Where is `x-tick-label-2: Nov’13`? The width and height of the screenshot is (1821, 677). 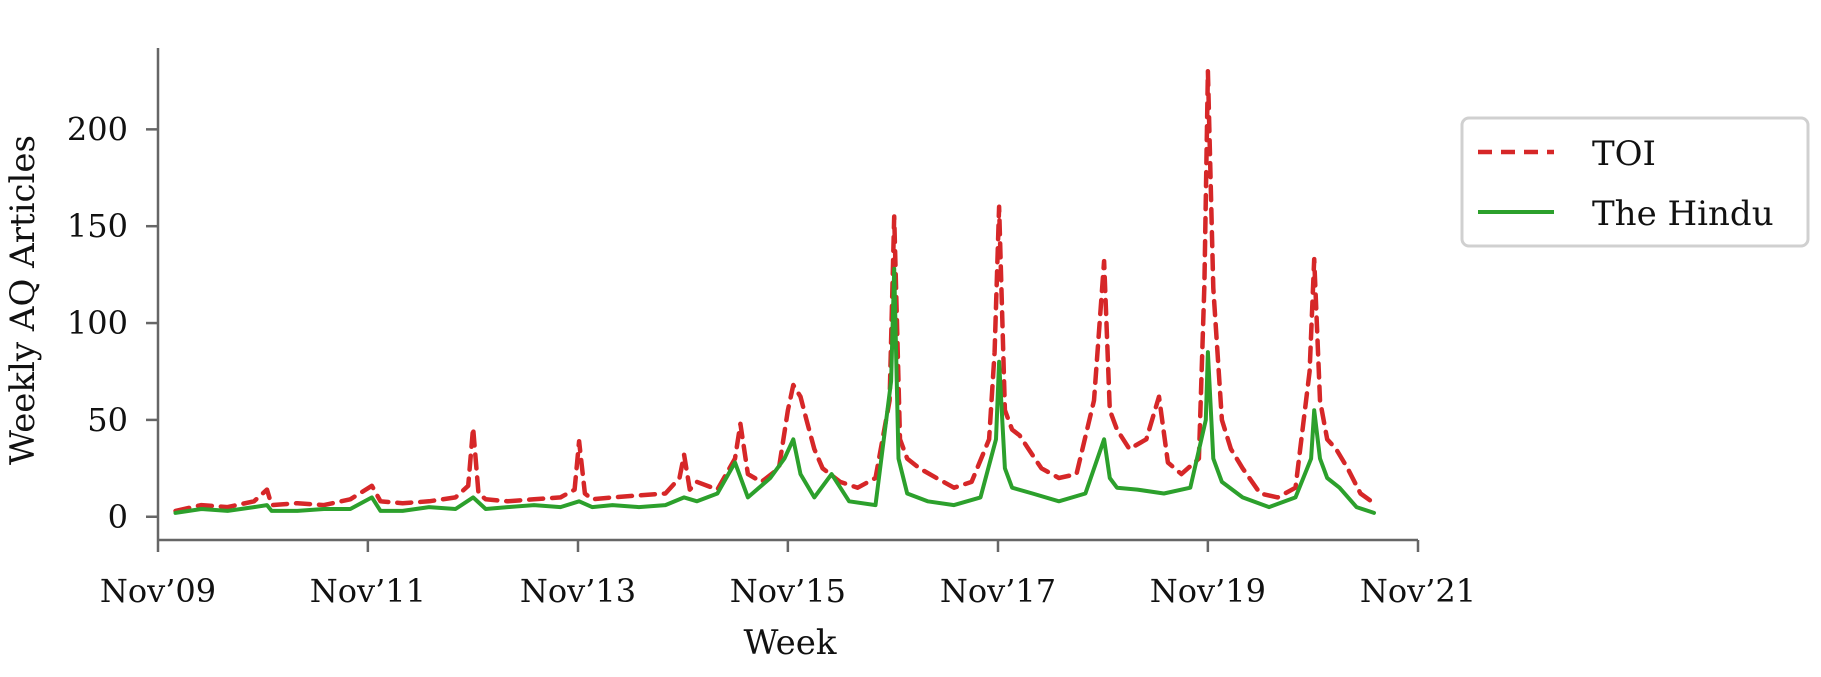 x-tick-label-2: Nov’13 is located at coordinates (578, 591).